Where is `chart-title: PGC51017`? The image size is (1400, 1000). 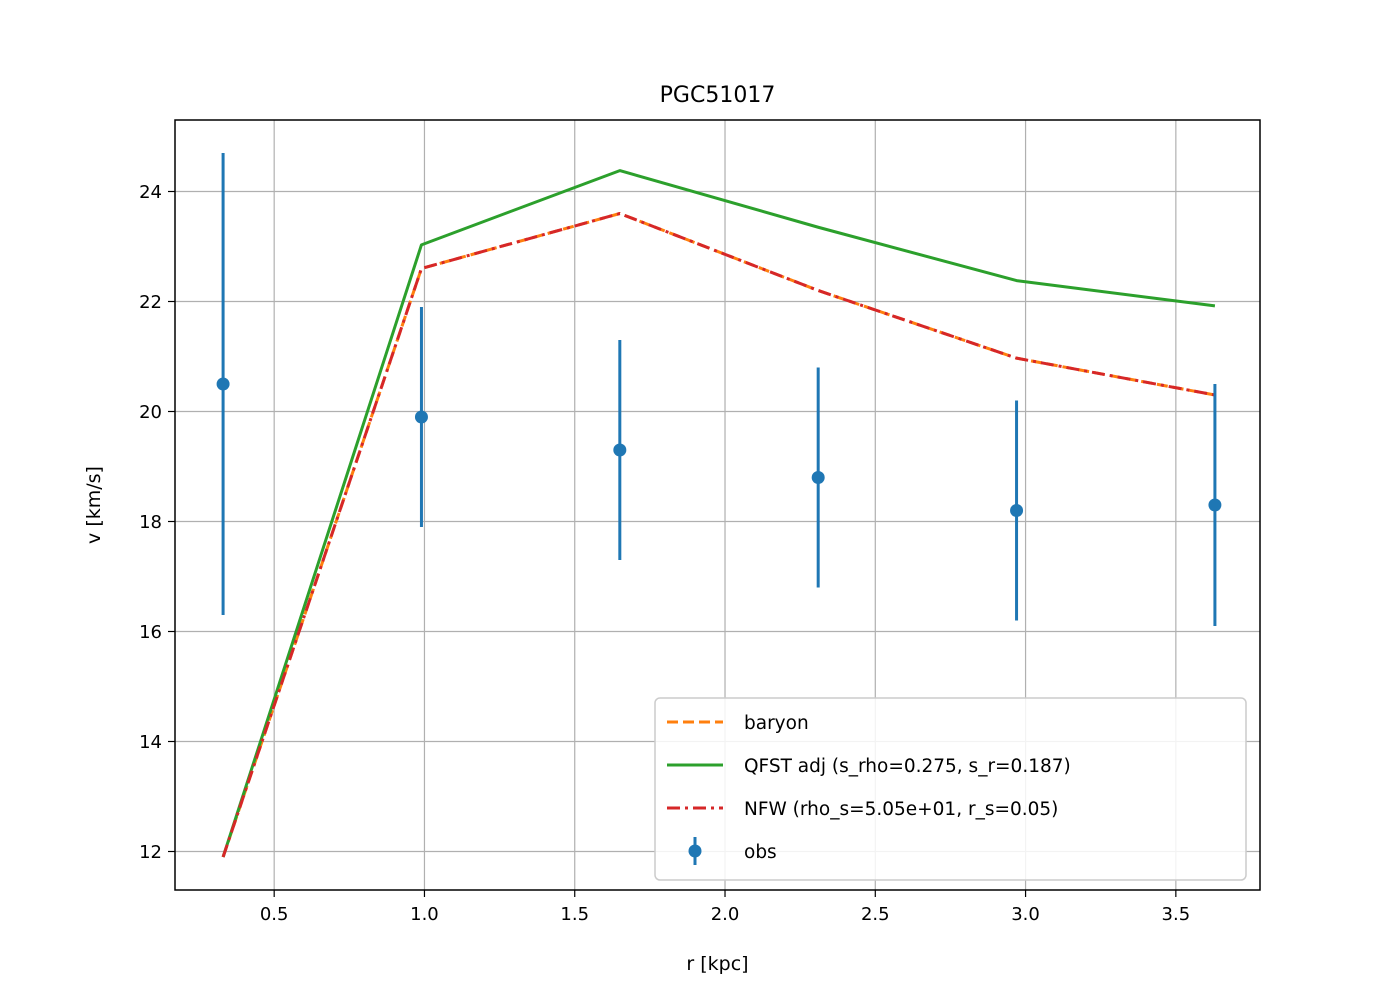 chart-title: PGC51017 is located at coordinates (718, 95).